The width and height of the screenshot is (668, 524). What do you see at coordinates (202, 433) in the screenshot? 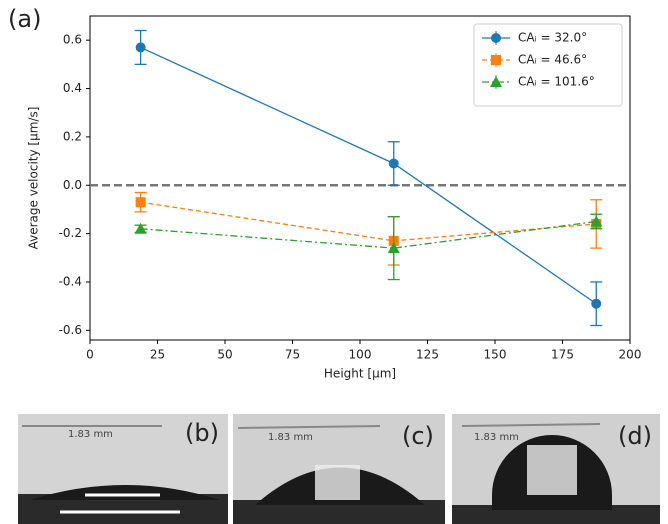
I see `panel-label: (b)` at bounding box center [202, 433].